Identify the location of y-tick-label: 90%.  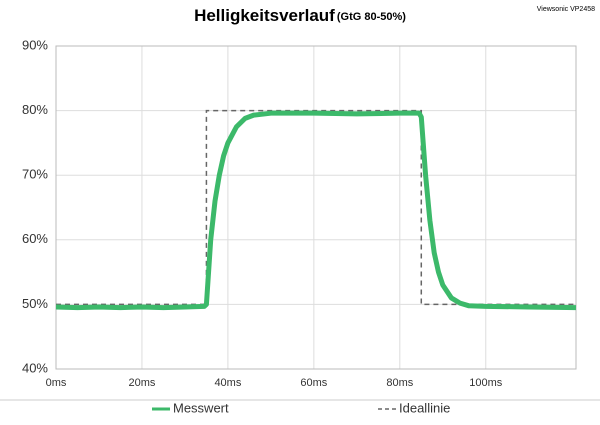
(35, 44).